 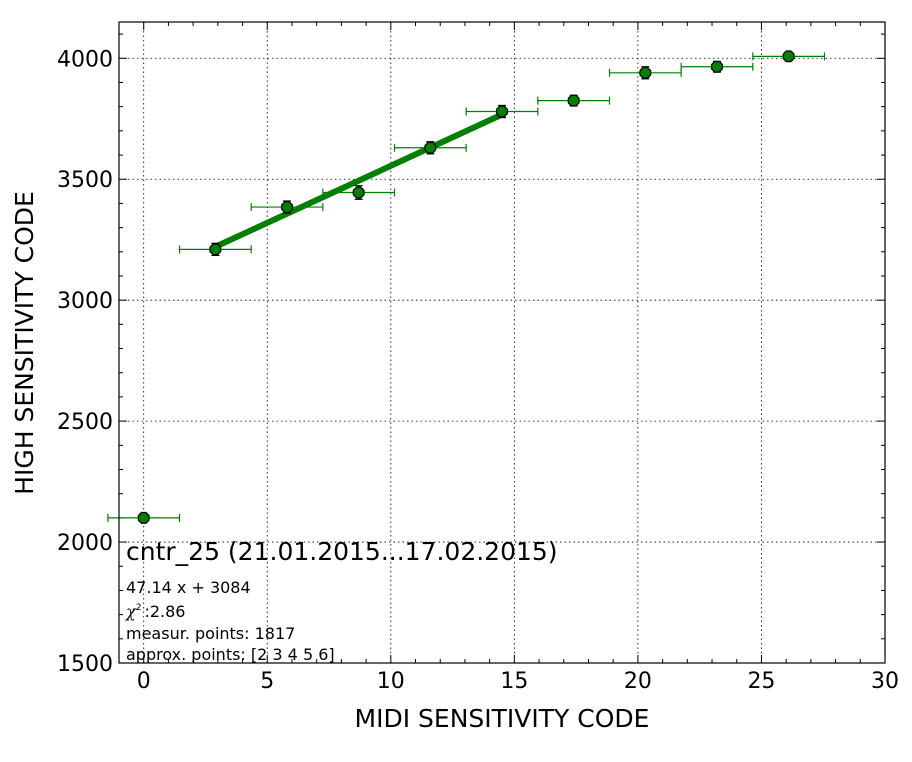 I want to click on x-axis-title: MIDI SENSITIVITY CODE, so click(x=502, y=718).